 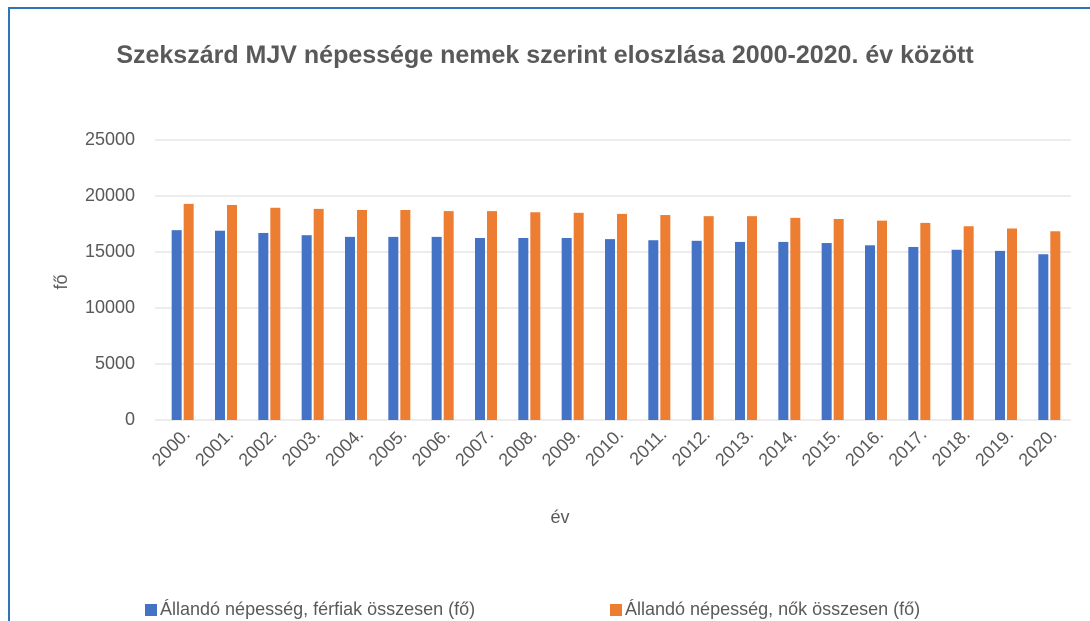 What do you see at coordinates (110, 195) in the screenshot?
I see `y-tick-label: 20000` at bounding box center [110, 195].